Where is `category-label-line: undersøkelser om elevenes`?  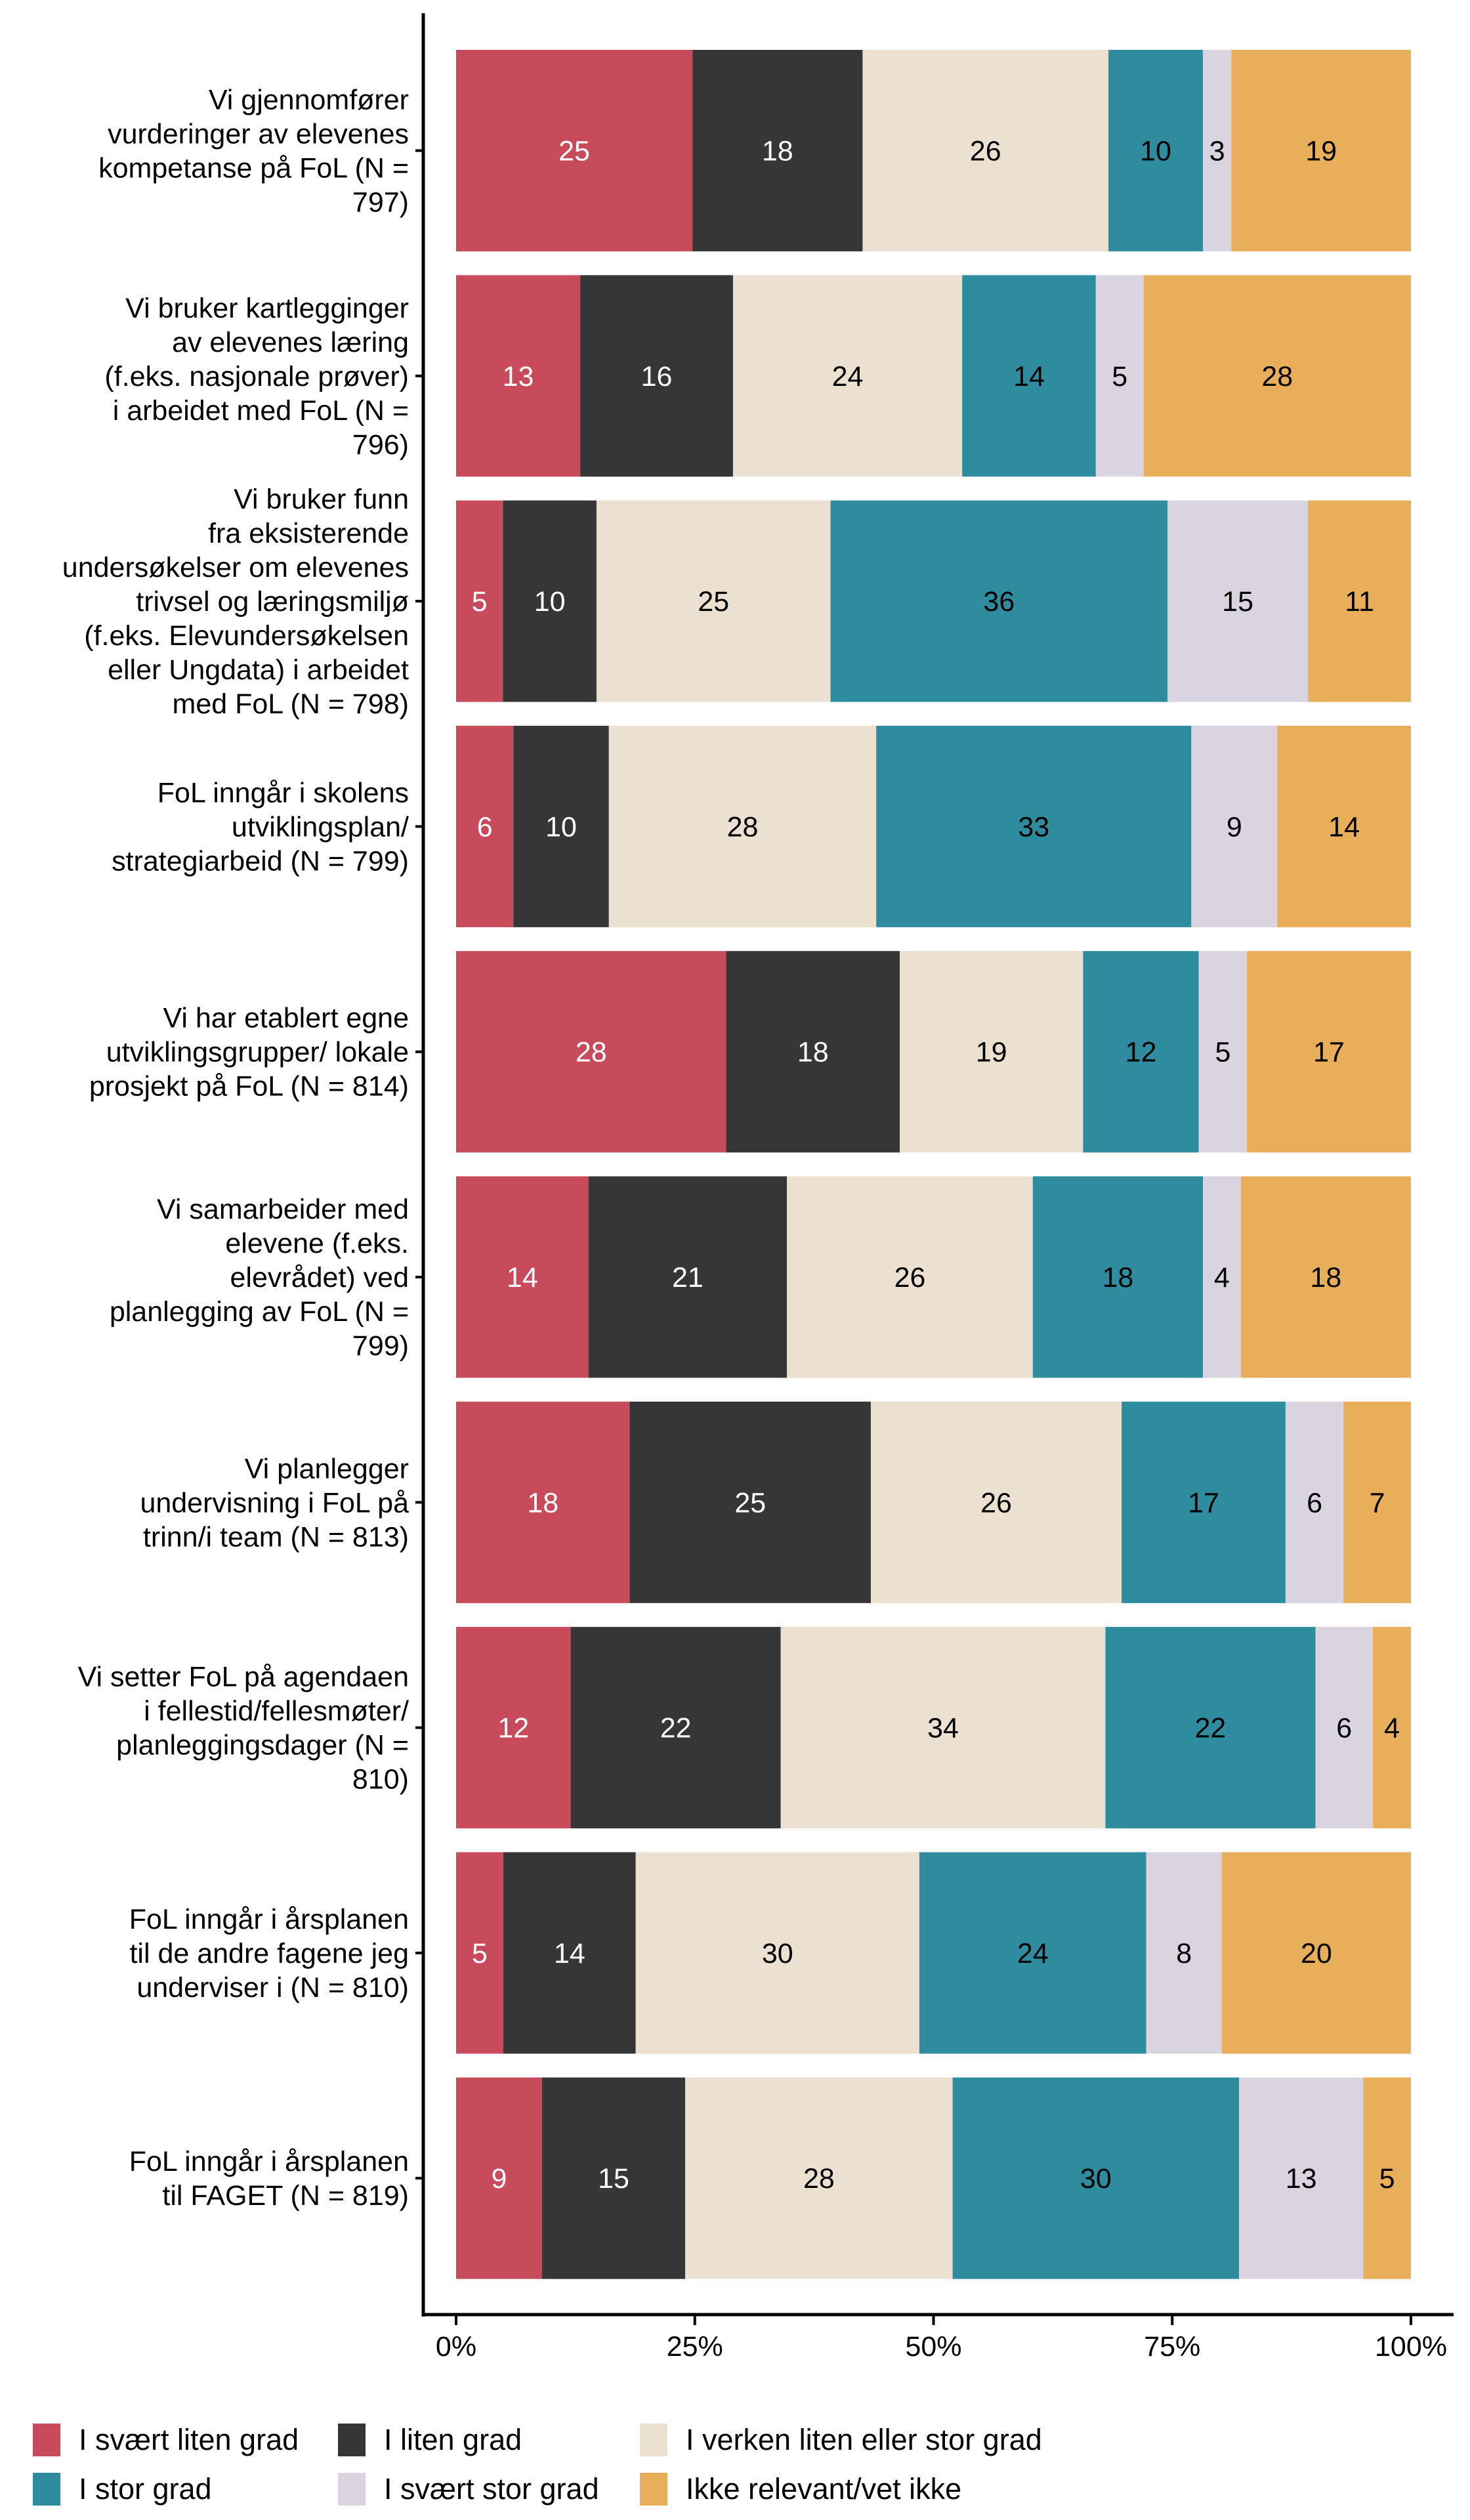 category-label-line: undersøkelser om elevenes is located at coordinates (235, 567).